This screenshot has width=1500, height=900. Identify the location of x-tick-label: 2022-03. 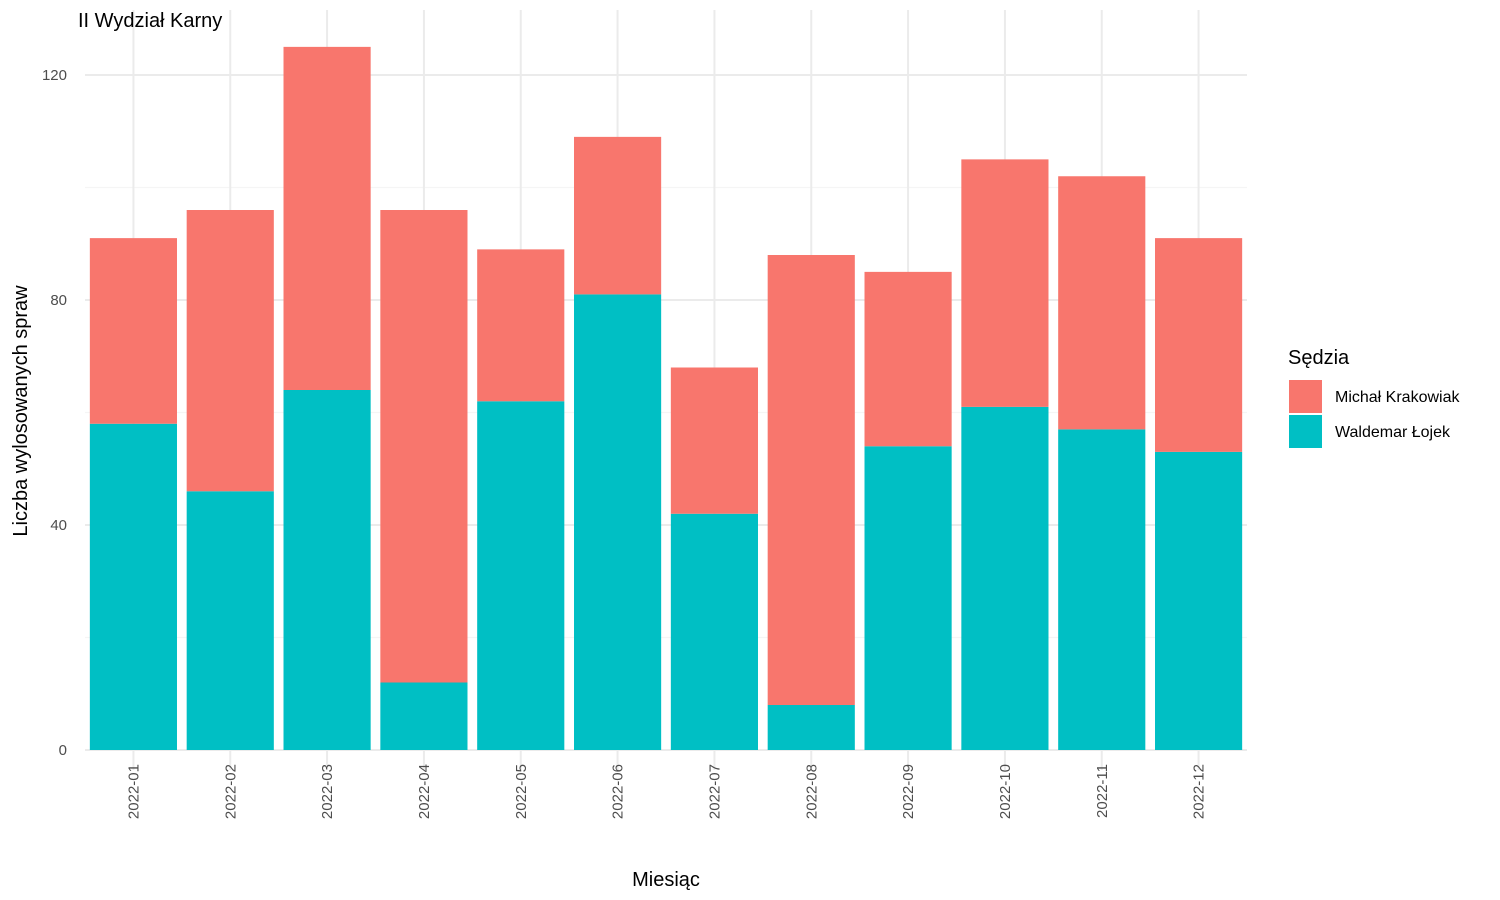
(327, 791).